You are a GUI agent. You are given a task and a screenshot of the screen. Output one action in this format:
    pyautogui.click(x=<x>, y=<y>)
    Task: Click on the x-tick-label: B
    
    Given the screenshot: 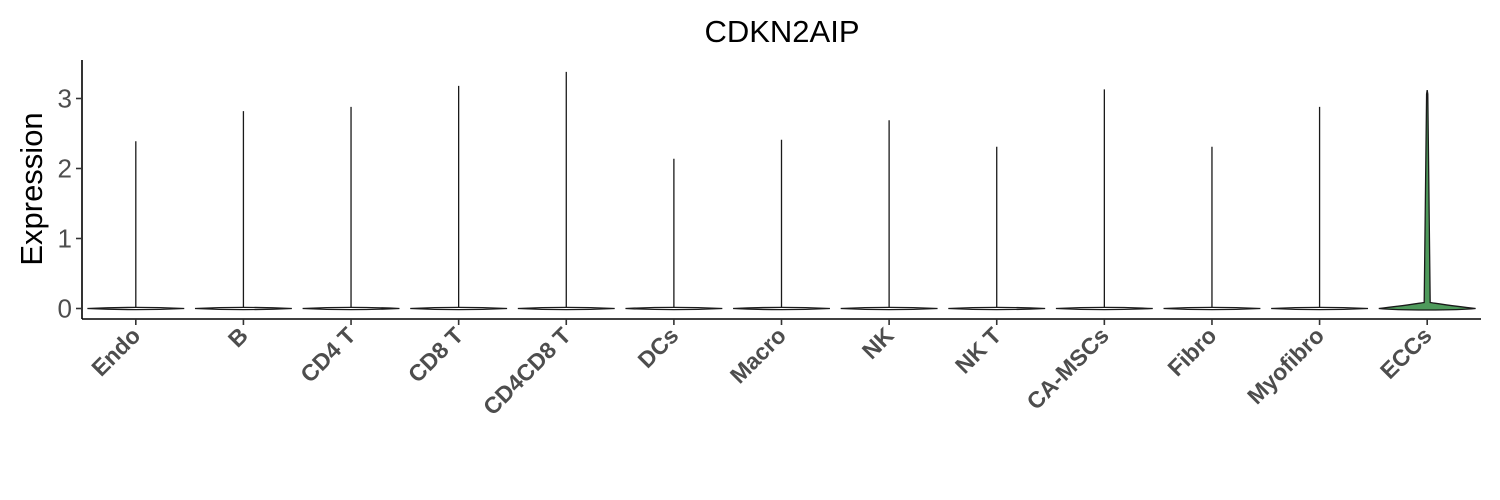 What is the action you would take?
    pyautogui.click(x=238, y=337)
    